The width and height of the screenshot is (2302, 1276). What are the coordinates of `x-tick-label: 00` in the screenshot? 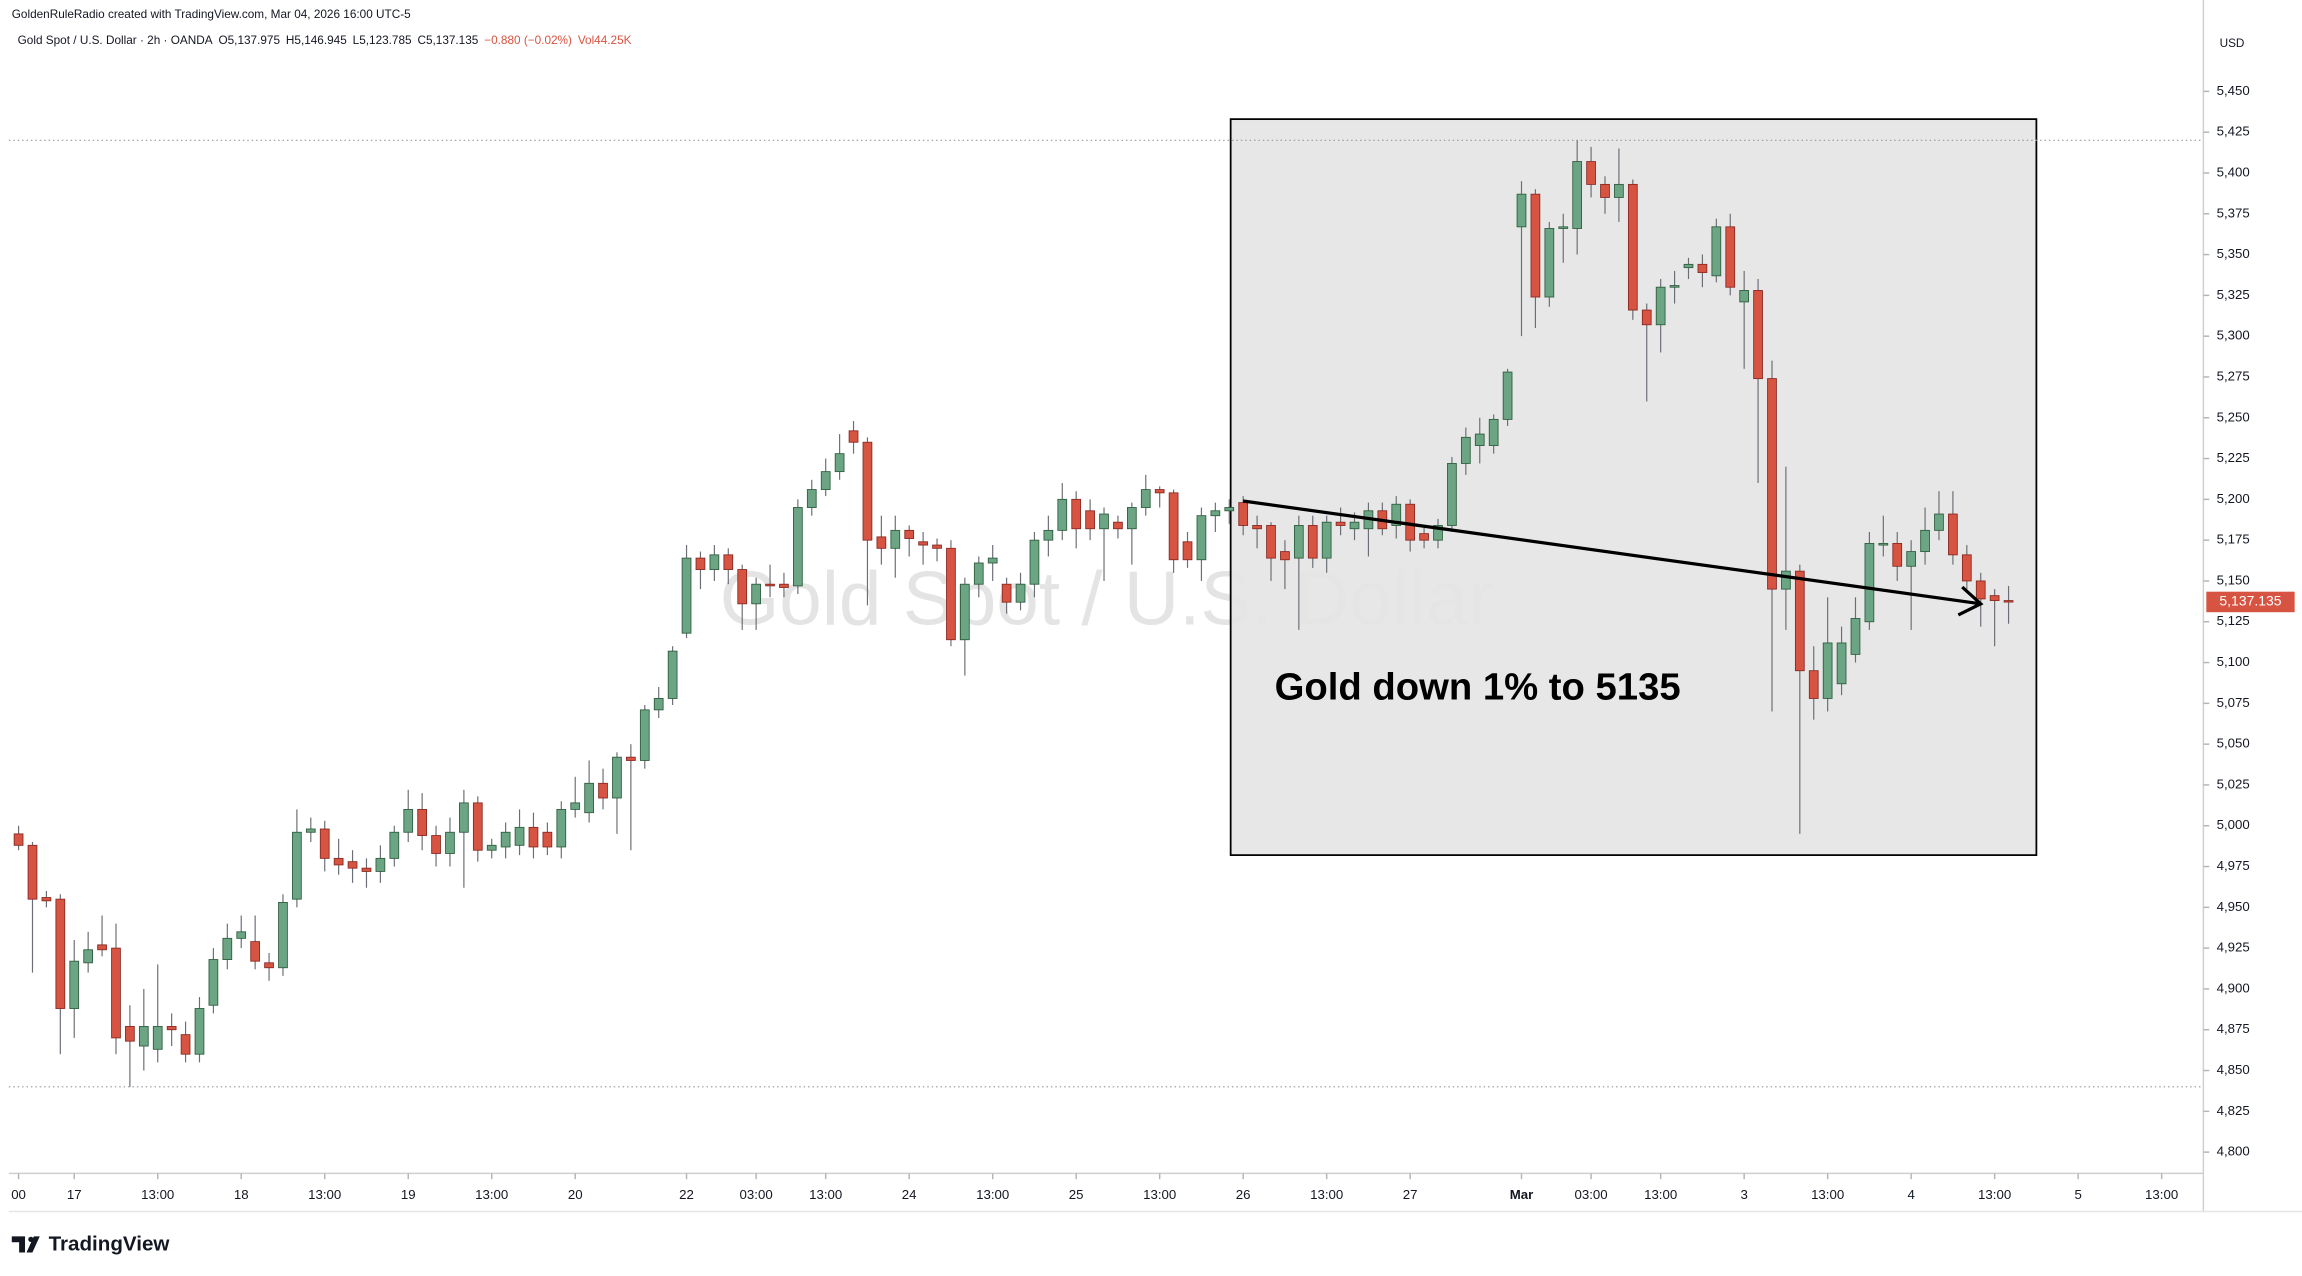 It's located at (18, 1194).